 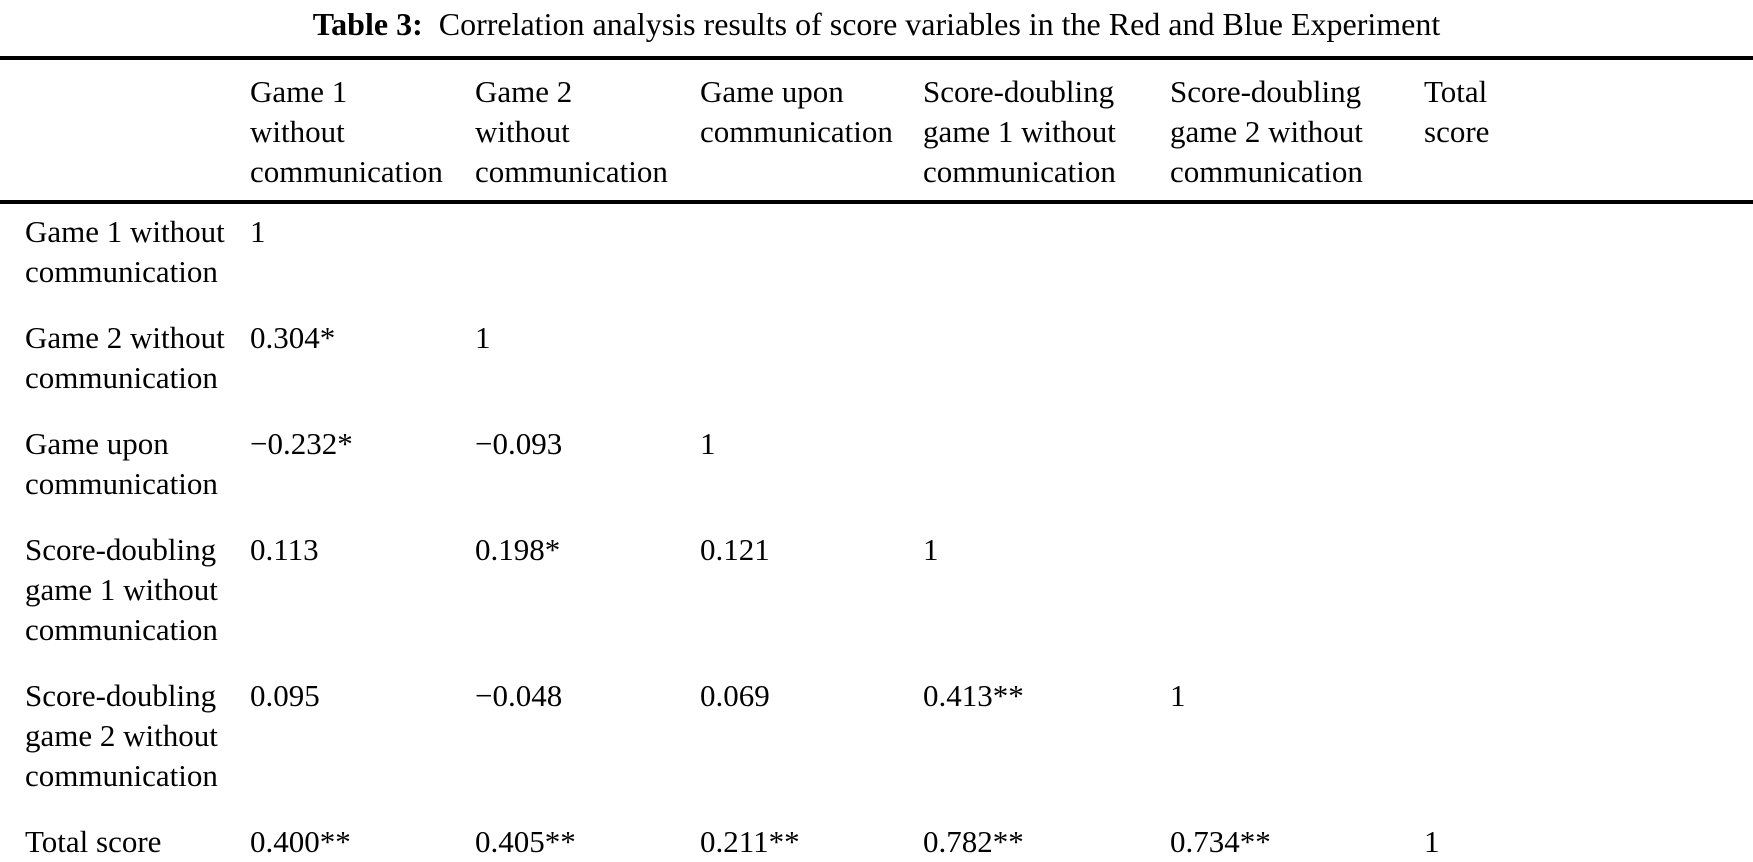 I want to click on correlation-cell: 0.121, so click(x=735, y=549).